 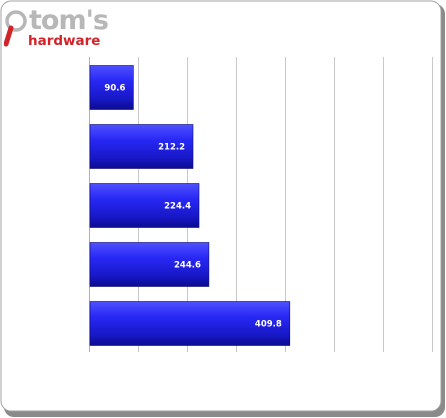 I want to click on bar-value-label: 409.8, so click(x=268, y=325).